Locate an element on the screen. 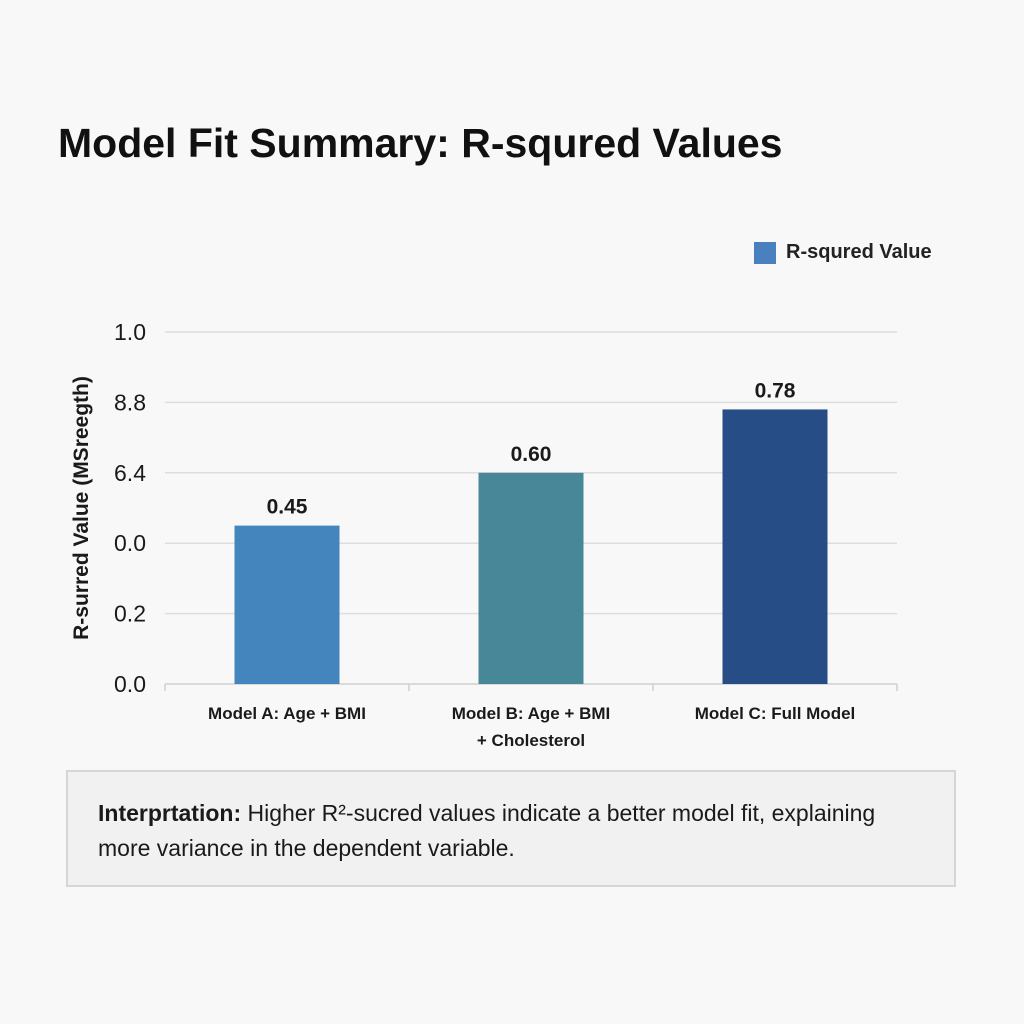 The image size is (1024, 1024). x-tick-label: Model B: Age + BMI is located at coordinates (531, 713).